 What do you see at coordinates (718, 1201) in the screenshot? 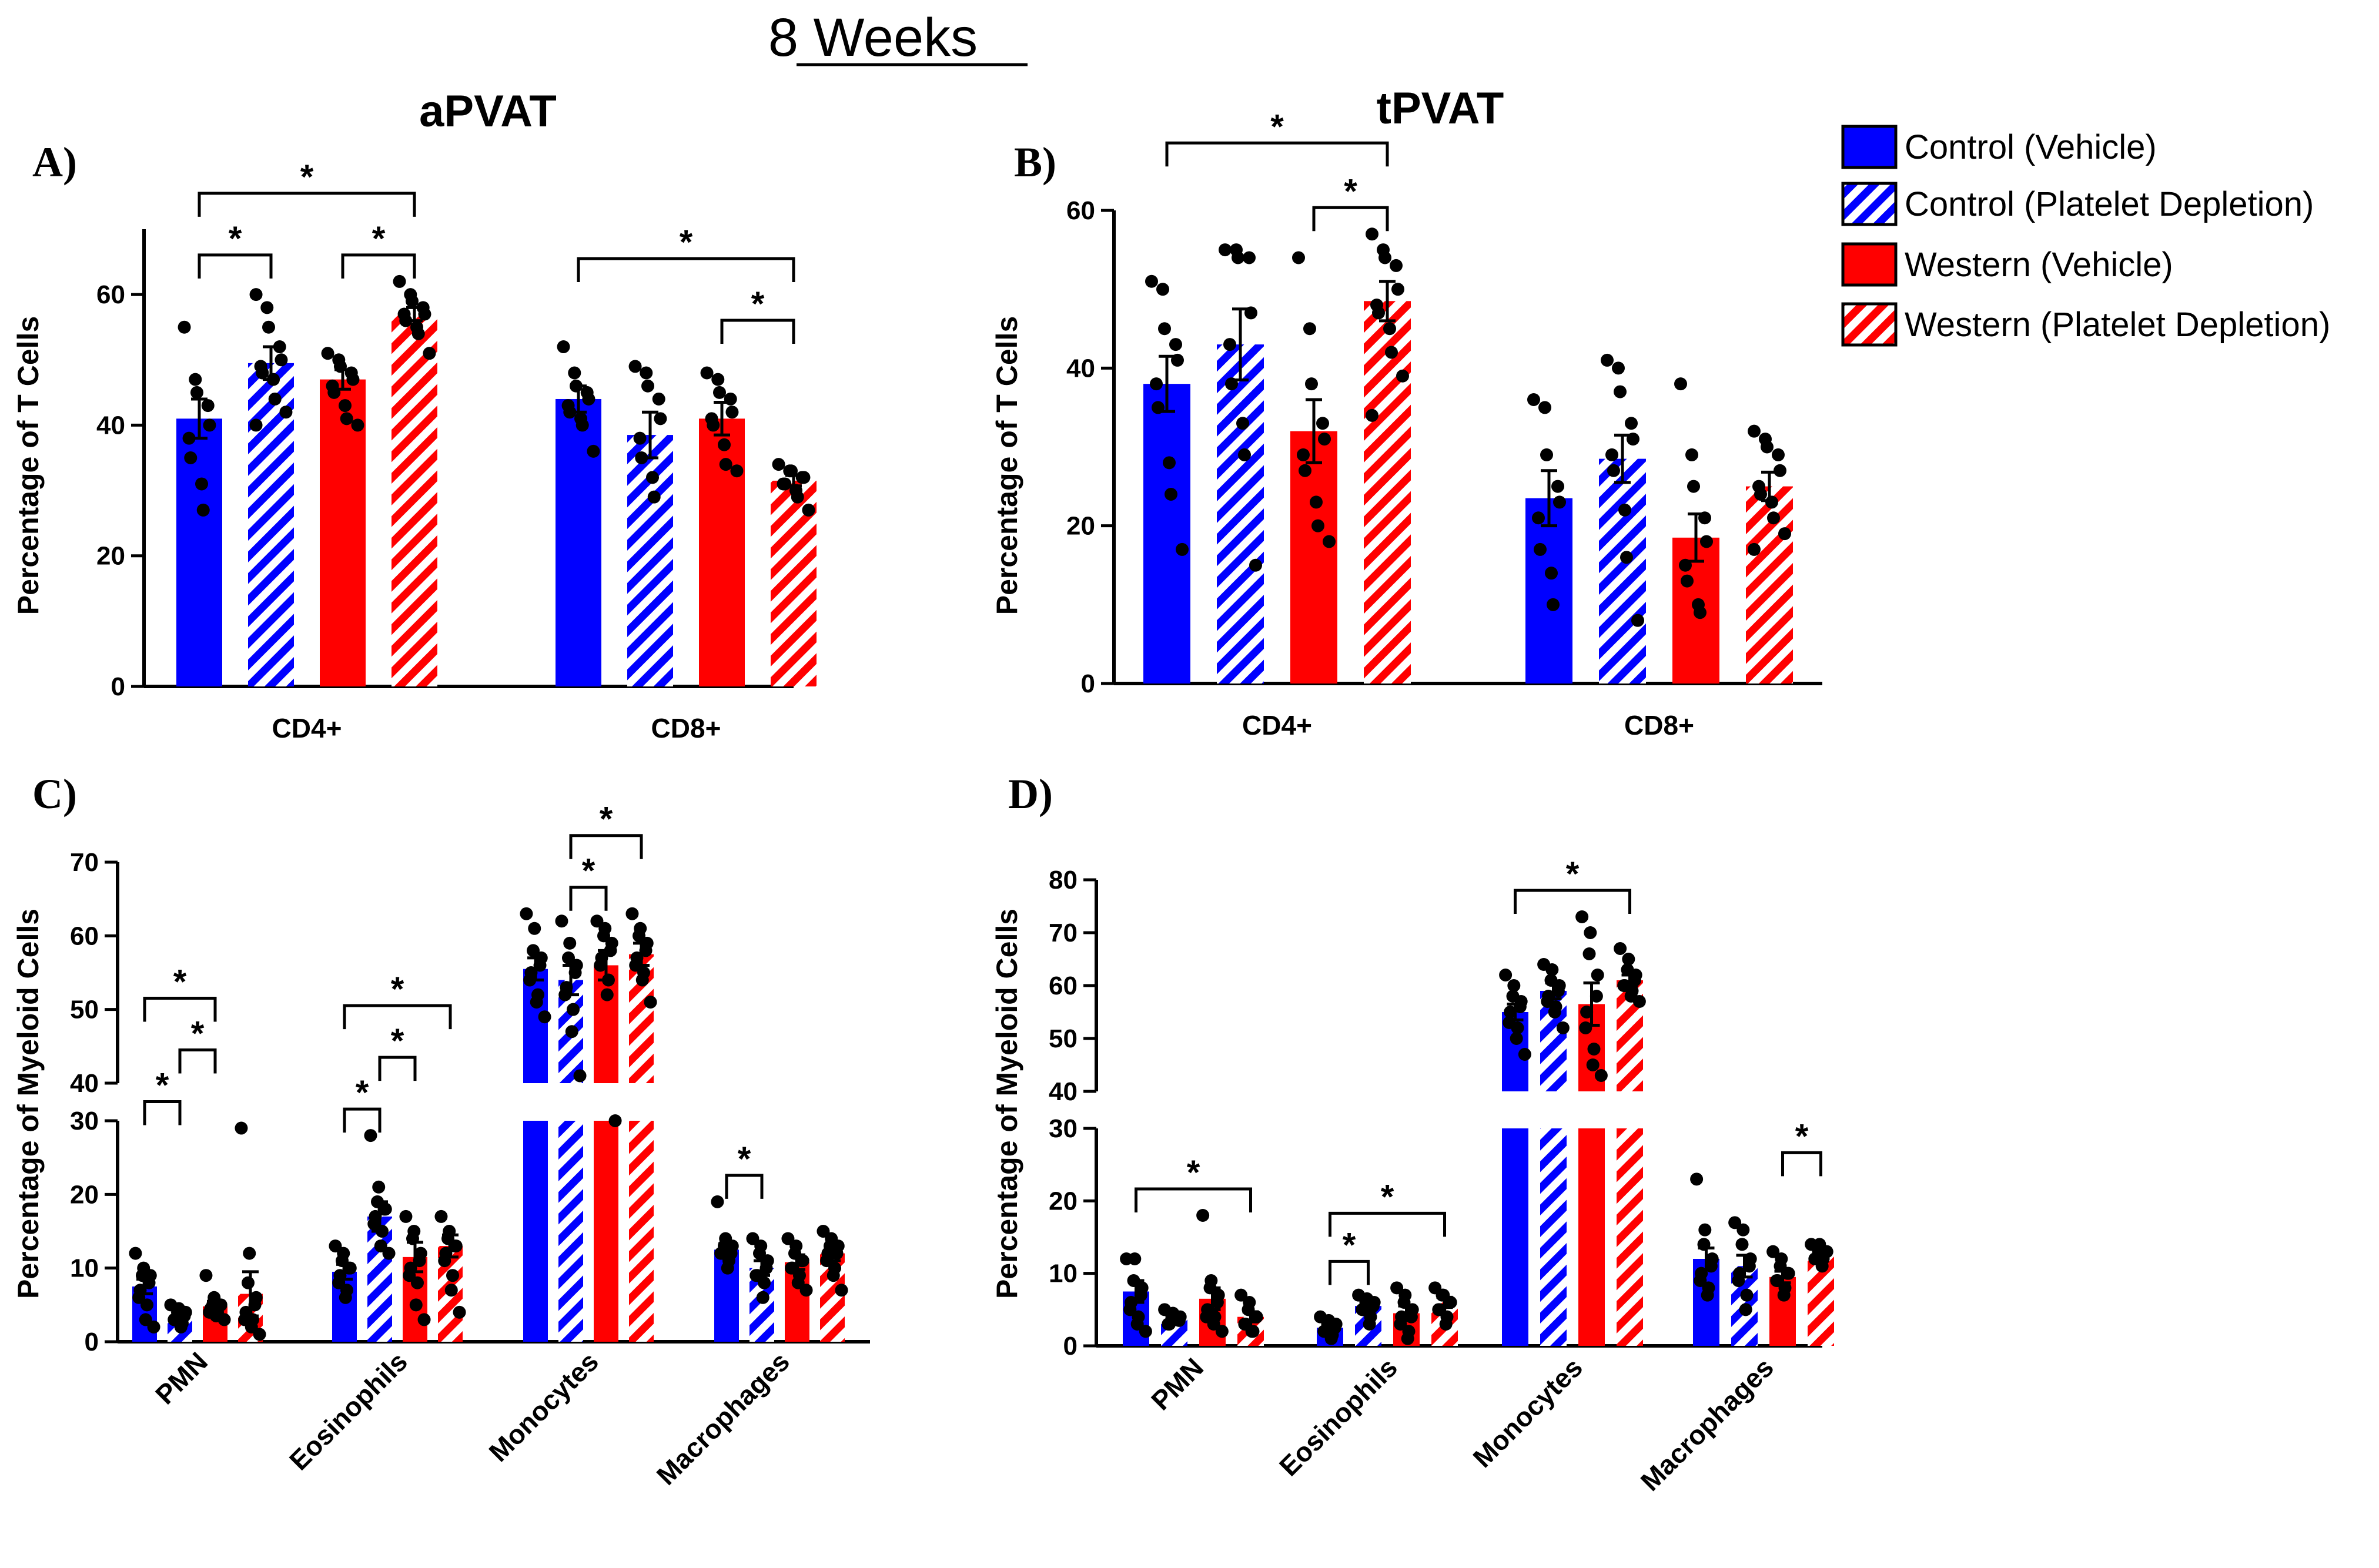
I see `panel-c-bar-macrophages-control-vehicle-point` at bounding box center [718, 1201].